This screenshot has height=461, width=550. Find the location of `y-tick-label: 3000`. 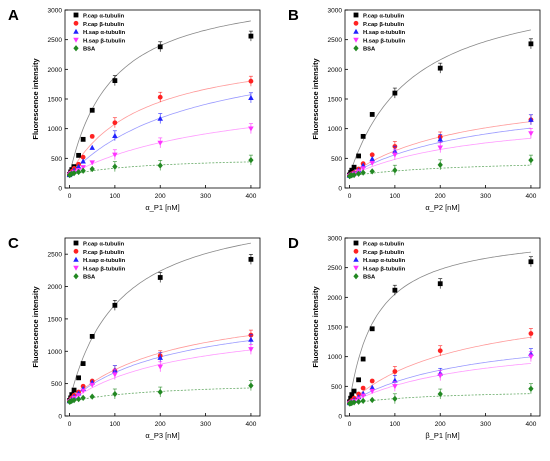

y-tick-label: 3000 is located at coordinates (335, 239).